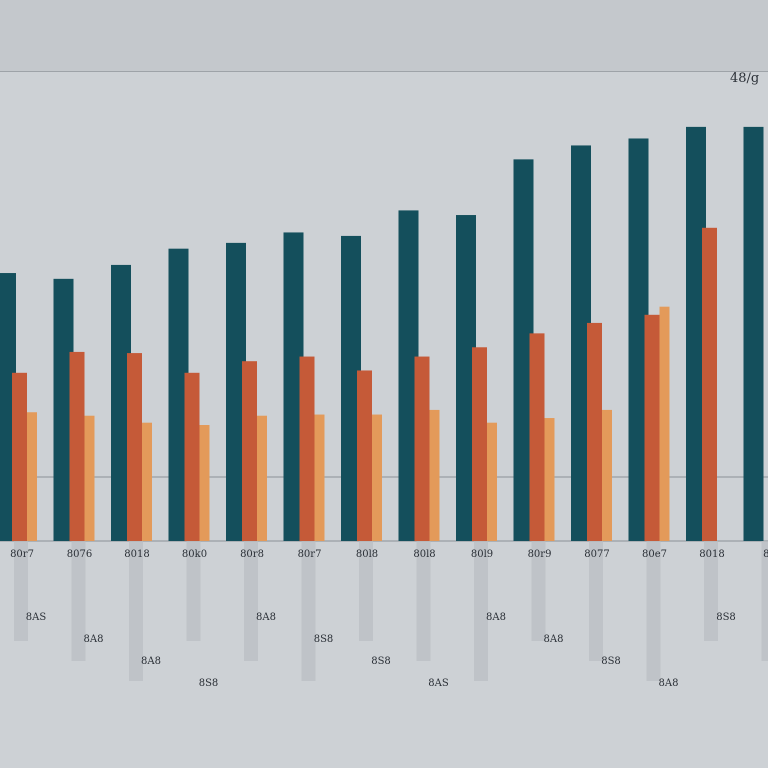 This screenshot has width=768, height=768. What do you see at coordinates (384, 36) in the screenshot?
I see `header-band` at bounding box center [384, 36].